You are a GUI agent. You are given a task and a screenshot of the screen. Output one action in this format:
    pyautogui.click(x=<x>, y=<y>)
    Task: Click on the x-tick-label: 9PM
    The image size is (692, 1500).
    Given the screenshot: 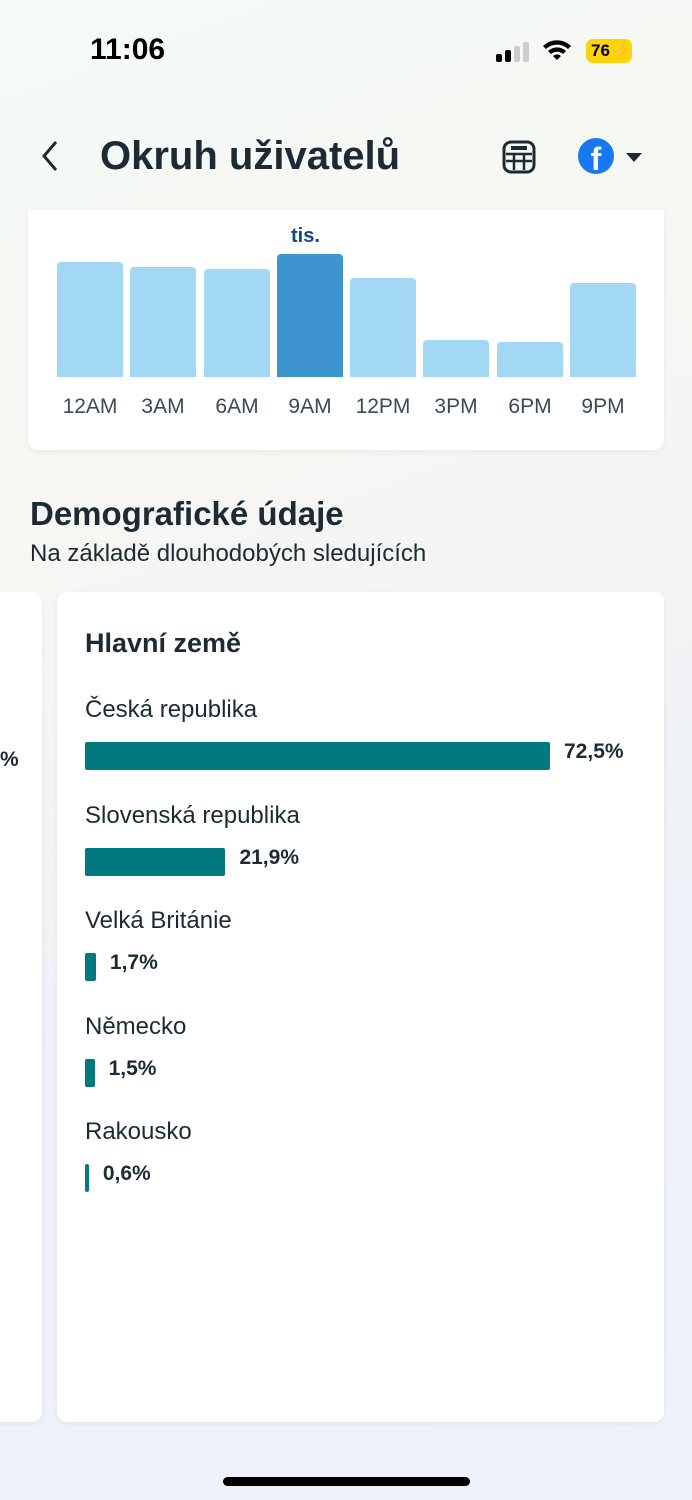 What is the action you would take?
    pyautogui.click(x=603, y=406)
    